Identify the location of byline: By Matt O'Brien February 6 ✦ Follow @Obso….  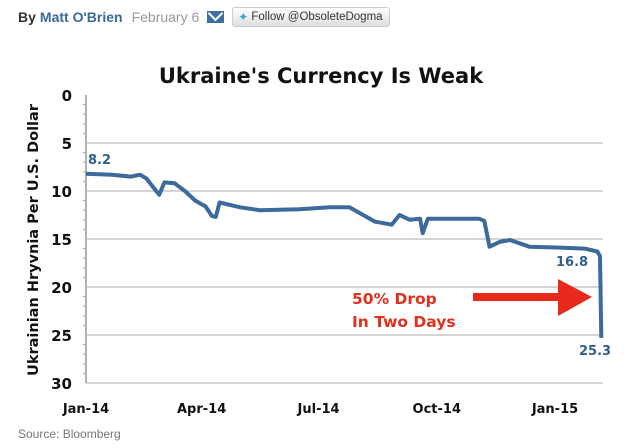
(204, 17).